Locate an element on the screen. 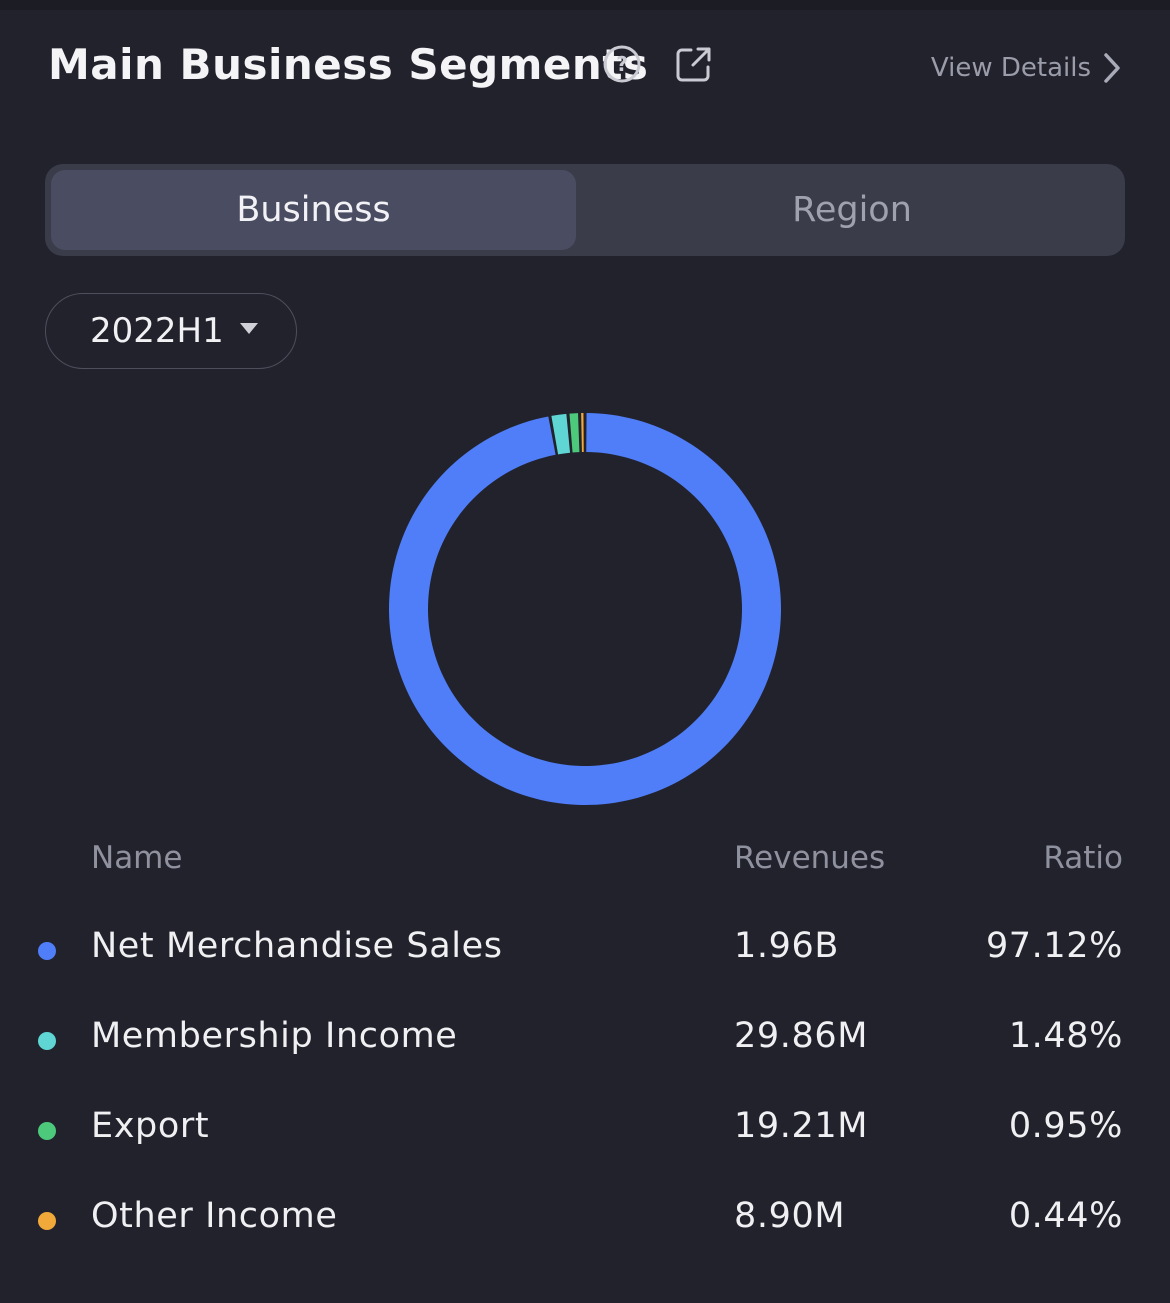 The width and height of the screenshot is (1170, 1303). tab-region: Region is located at coordinates (852, 210).